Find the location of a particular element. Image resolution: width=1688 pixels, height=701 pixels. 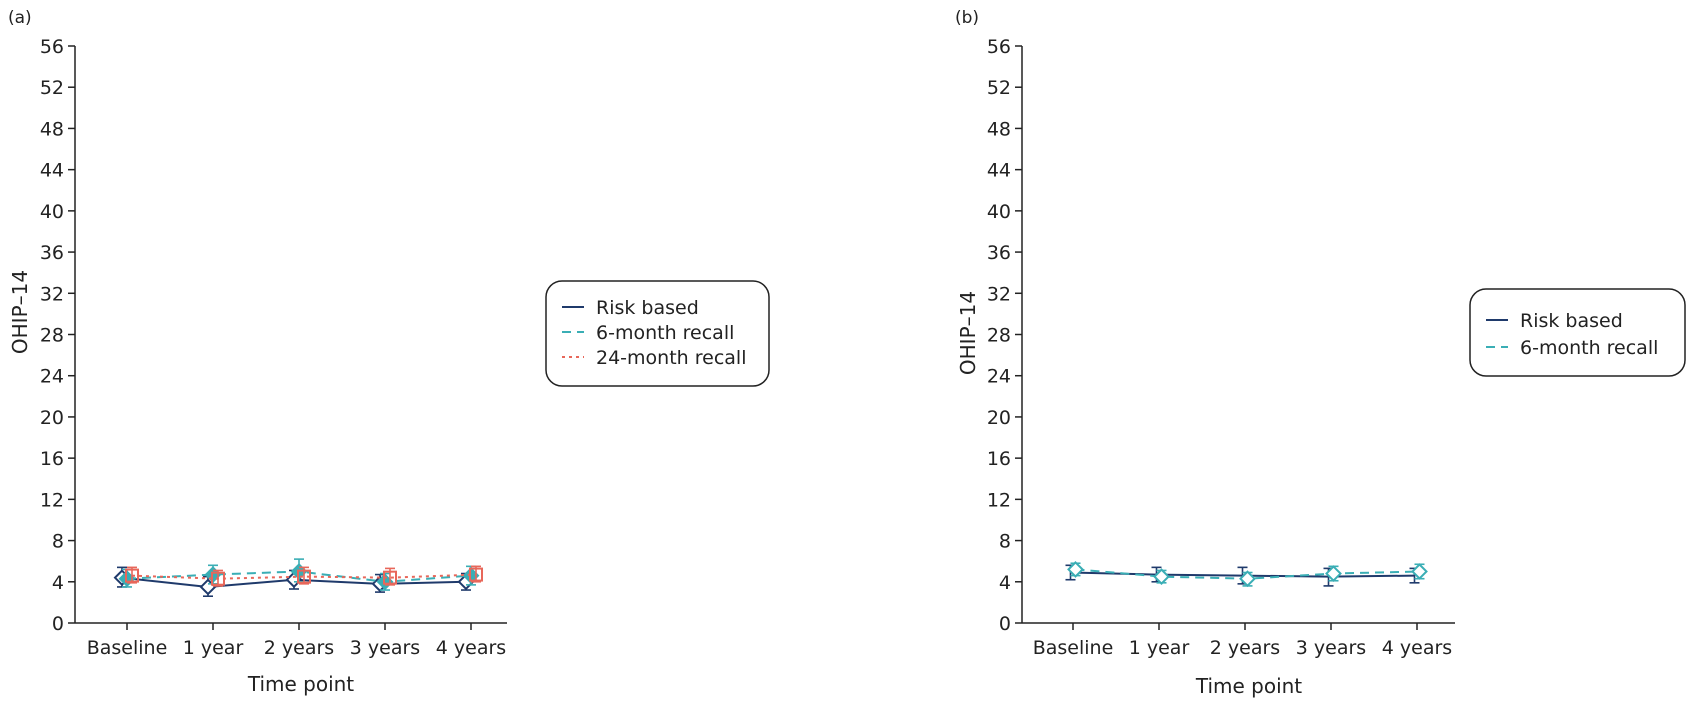

series-6-month-recall is located at coordinates (1247, 574).